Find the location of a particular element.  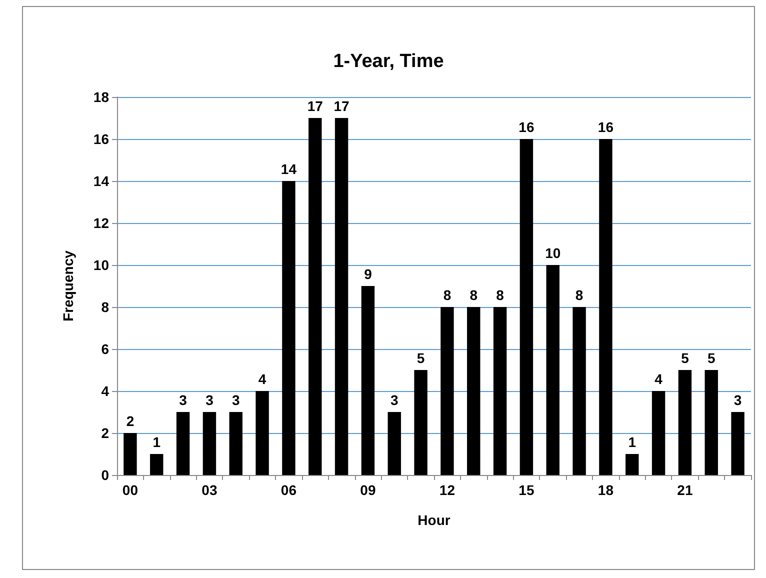

x-tick-label: 18 is located at coordinates (606, 490).